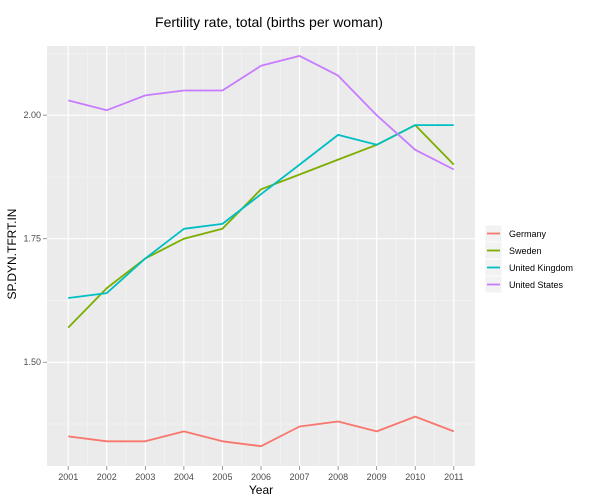 The width and height of the screenshot is (600, 504). I want to click on x-tick-label: 2008, so click(338, 477).